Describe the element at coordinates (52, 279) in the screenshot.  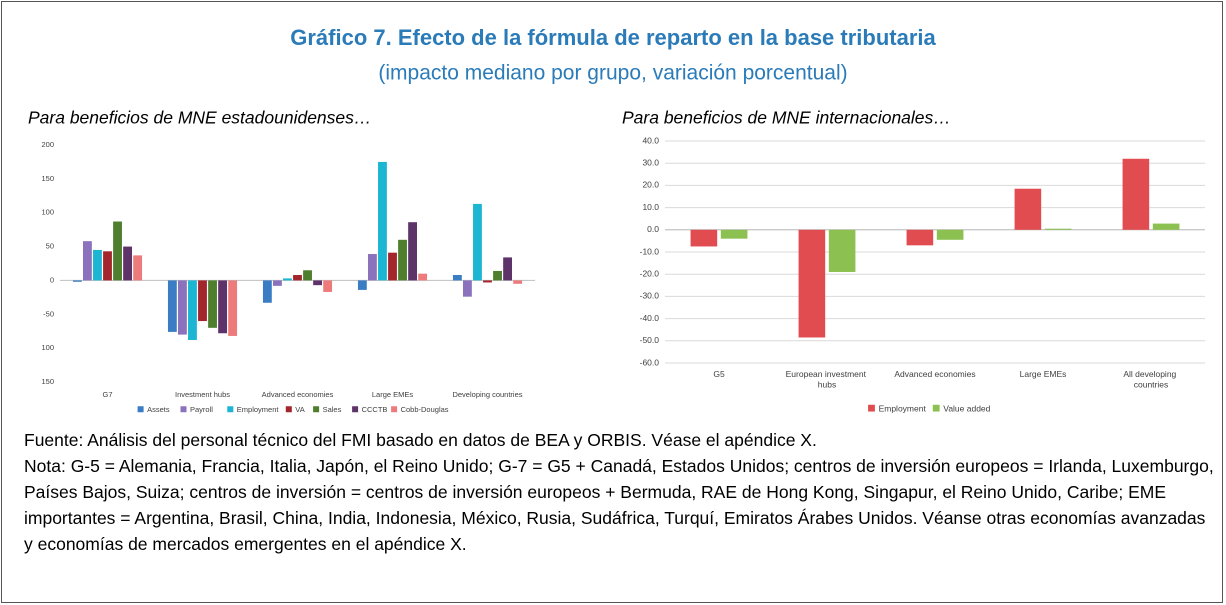
I see `y-tick-label: 0` at that location.